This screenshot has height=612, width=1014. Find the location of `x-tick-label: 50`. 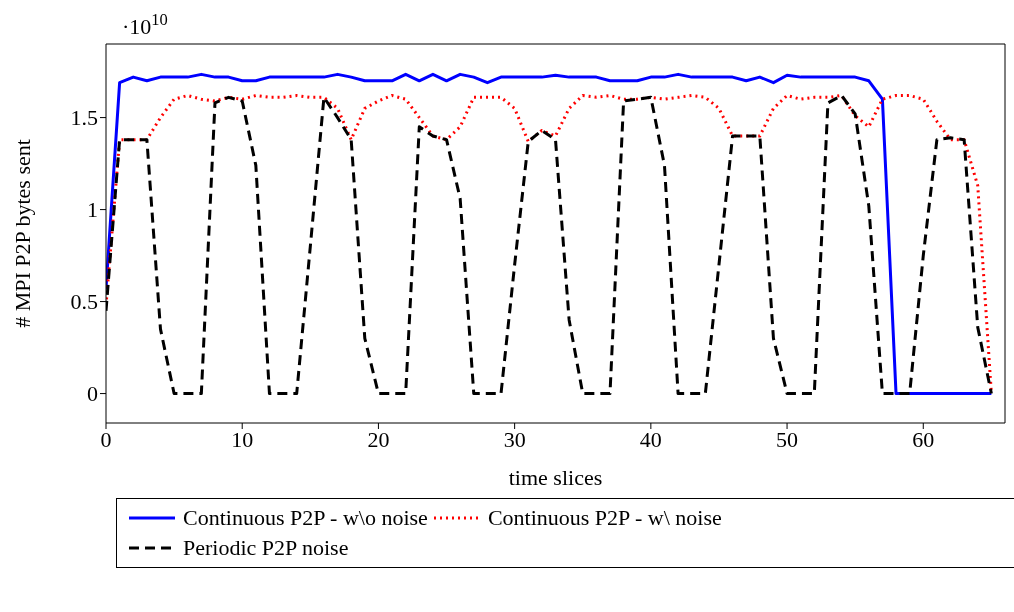

x-tick-label: 50 is located at coordinates (787, 439).